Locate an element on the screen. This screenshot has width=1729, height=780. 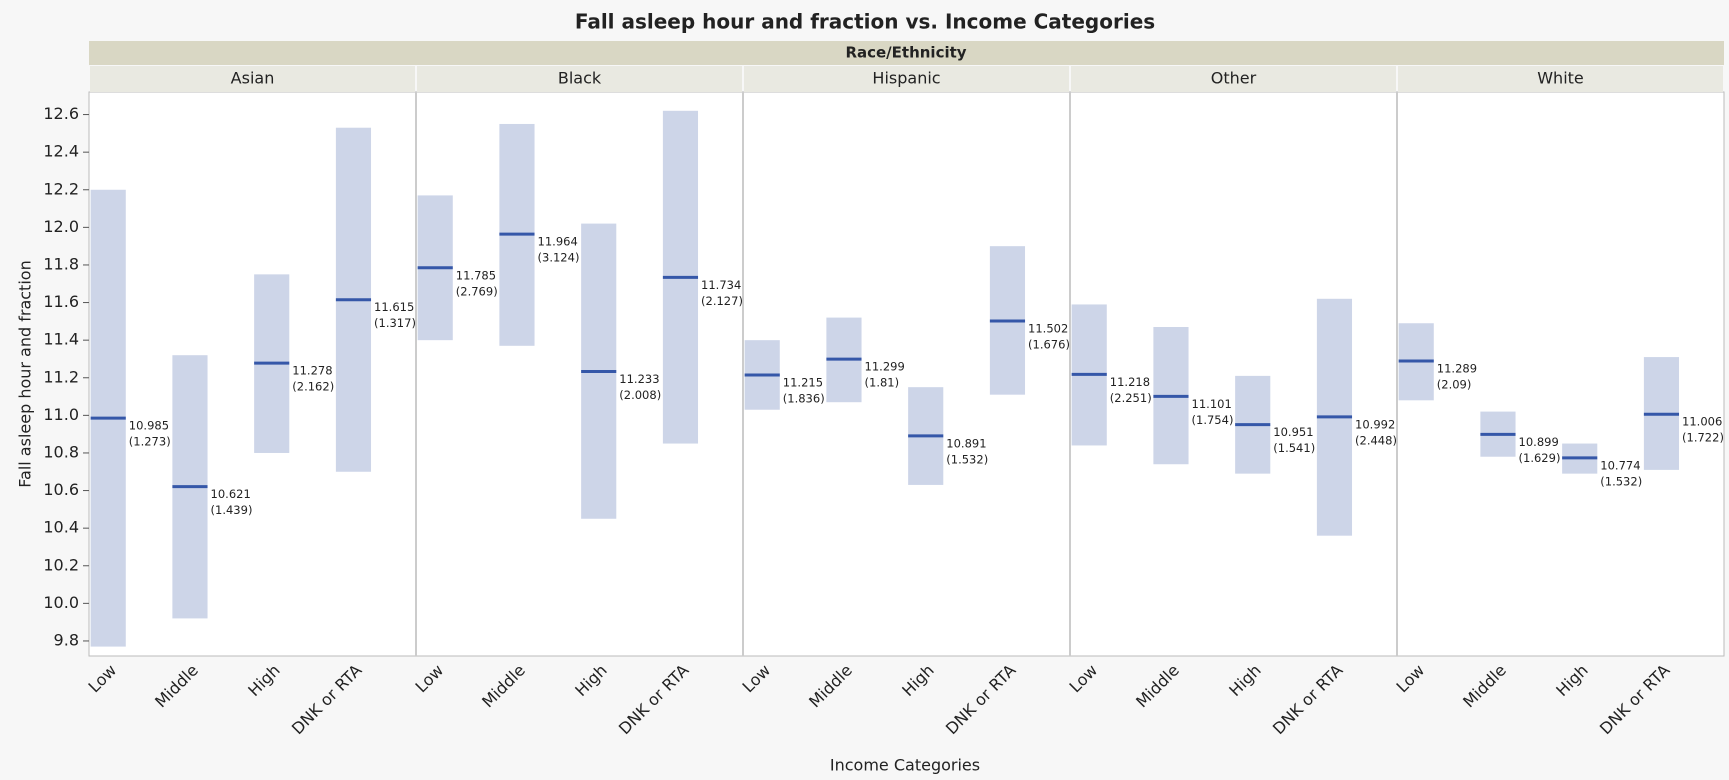
y-tick-label: 11.0 is located at coordinates (61, 414).